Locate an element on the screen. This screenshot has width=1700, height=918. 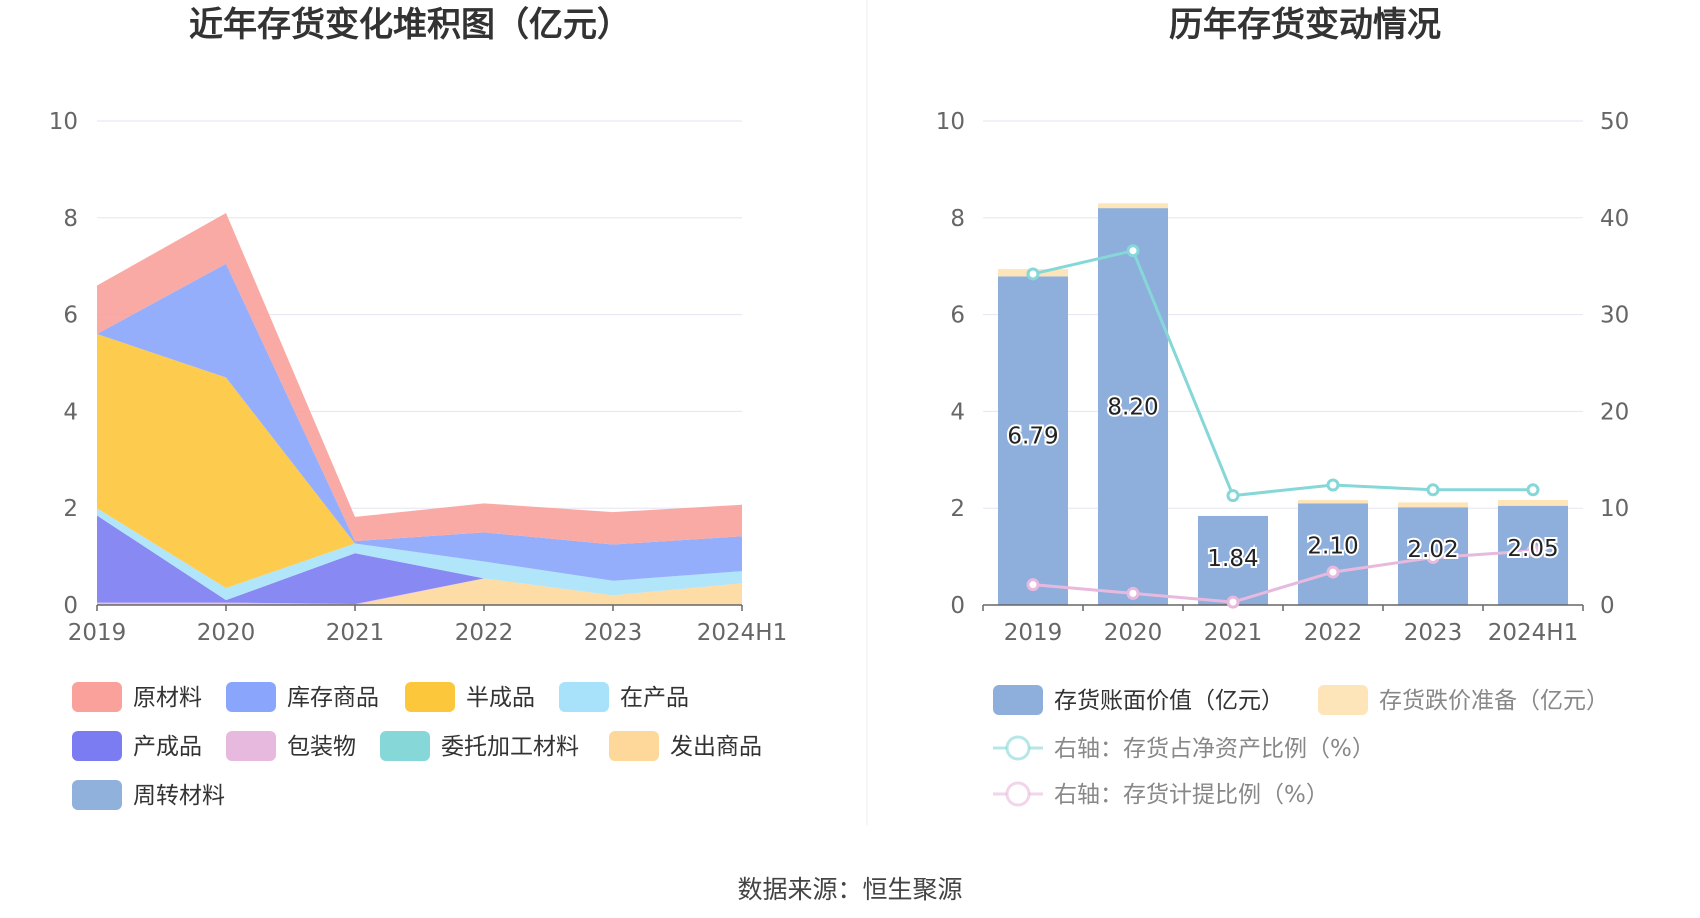
area-在产品 is located at coordinates (419, 554).